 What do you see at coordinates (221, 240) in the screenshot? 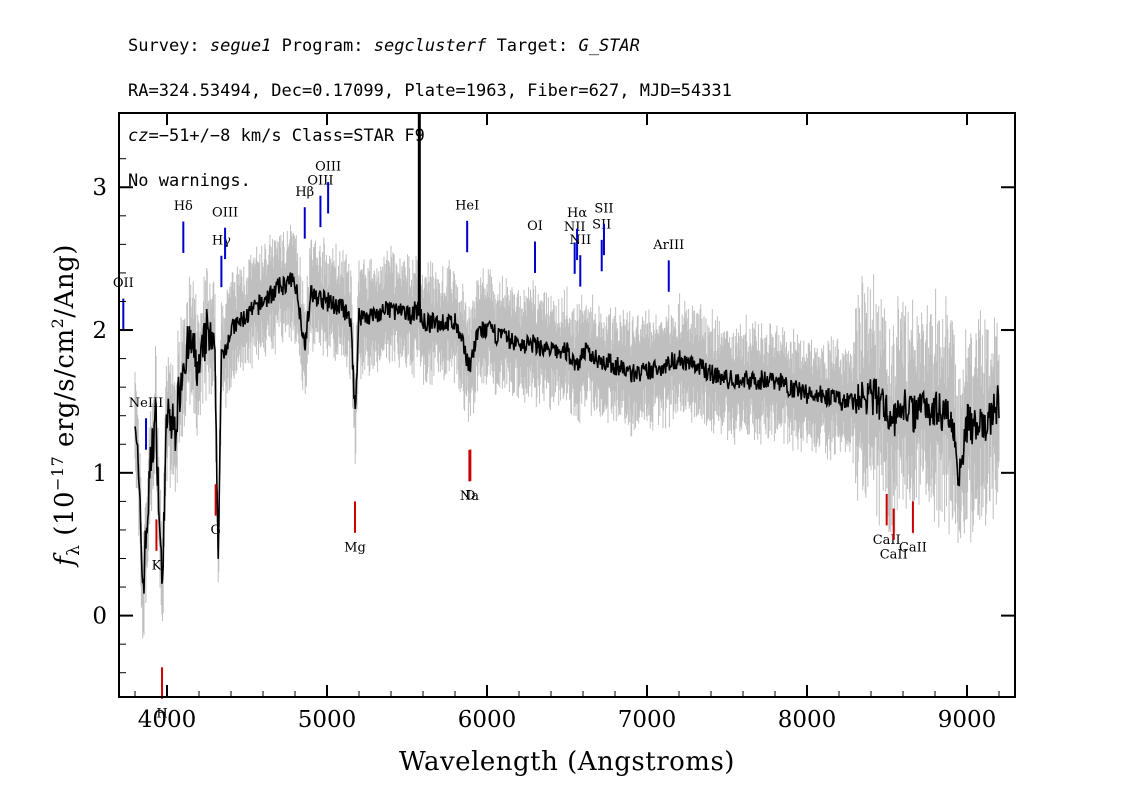
I see `emission-label: Hγ` at bounding box center [221, 240].